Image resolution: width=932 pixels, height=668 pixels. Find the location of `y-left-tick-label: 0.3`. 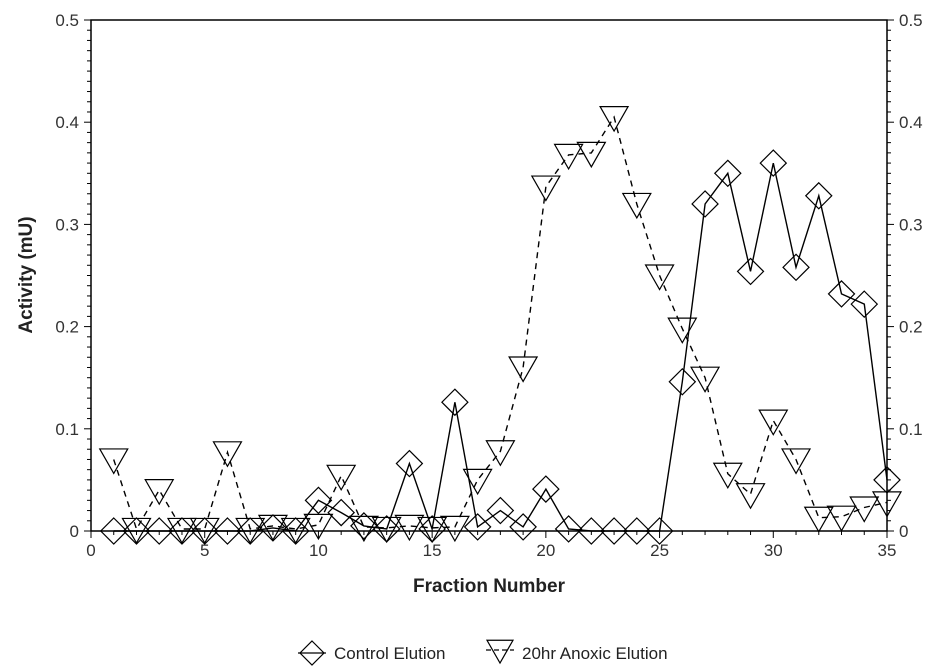

y-left-tick-label: 0.3 is located at coordinates (67, 224).